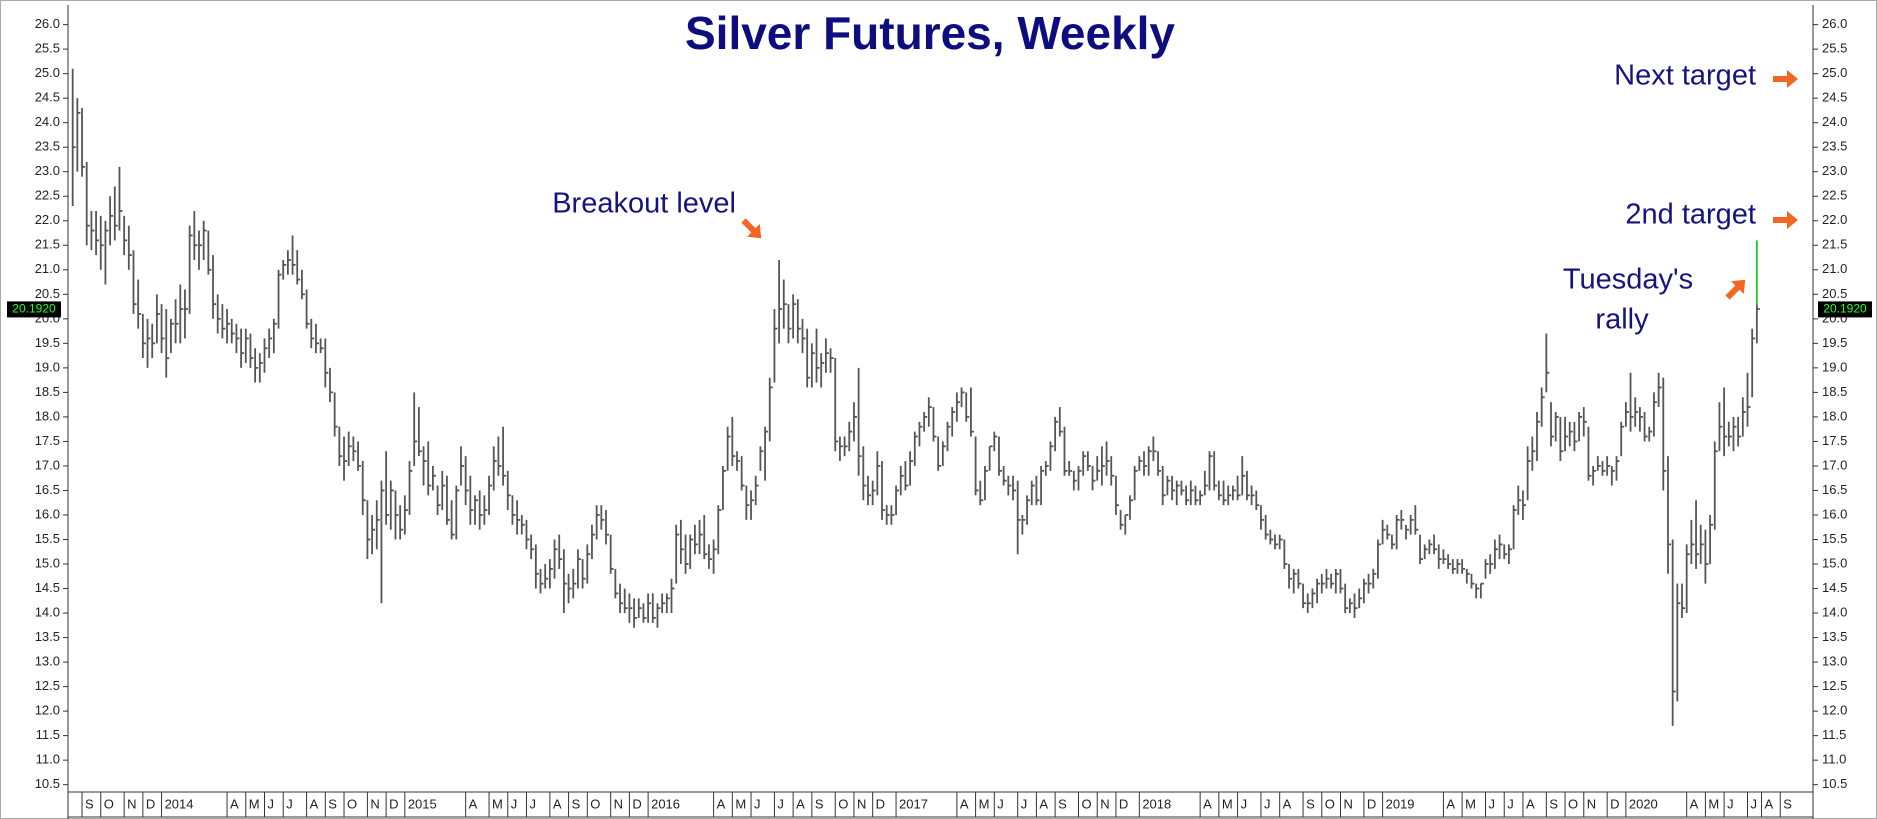  Describe the element at coordinates (47, 685) in the screenshot. I see `y-tick-label: 12.5` at that location.